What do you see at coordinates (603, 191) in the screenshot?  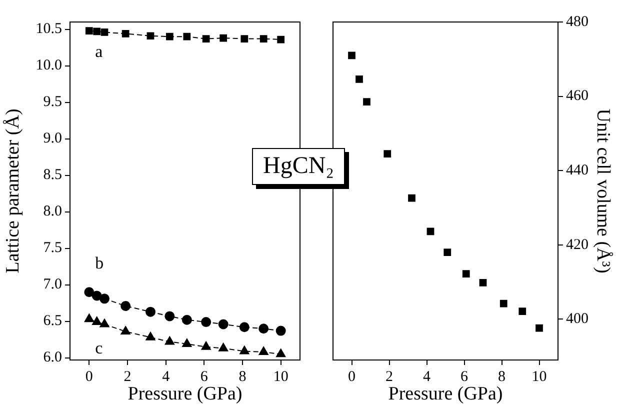 I see `y2-axis-title: Unit cell volume (Å³)` at bounding box center [603, 191].